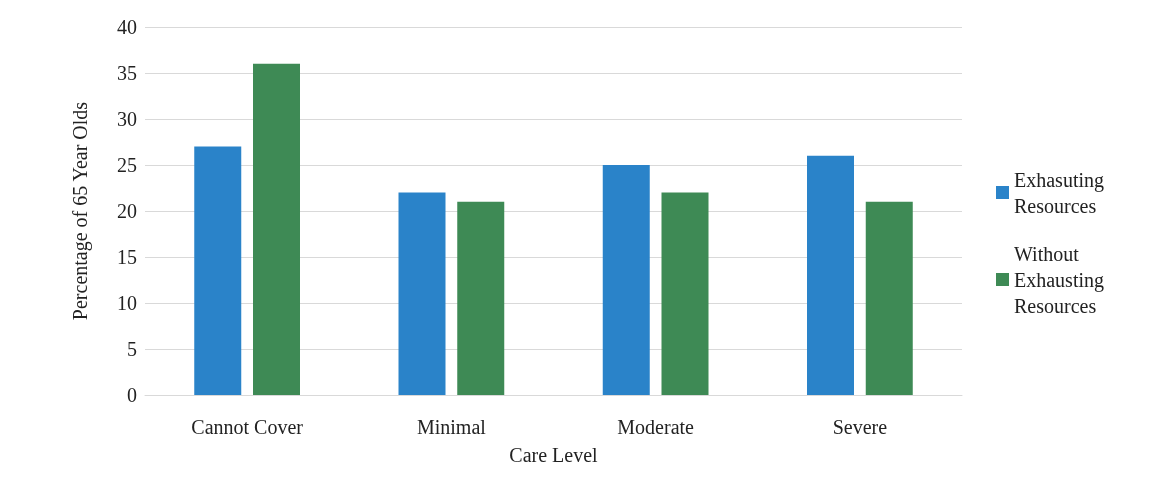 The height and width of the screenshot is (485, 1157). Describe the element at coordinates (656, 427) in the screenshot. I see `x-tick-label: Moderate` at that location.